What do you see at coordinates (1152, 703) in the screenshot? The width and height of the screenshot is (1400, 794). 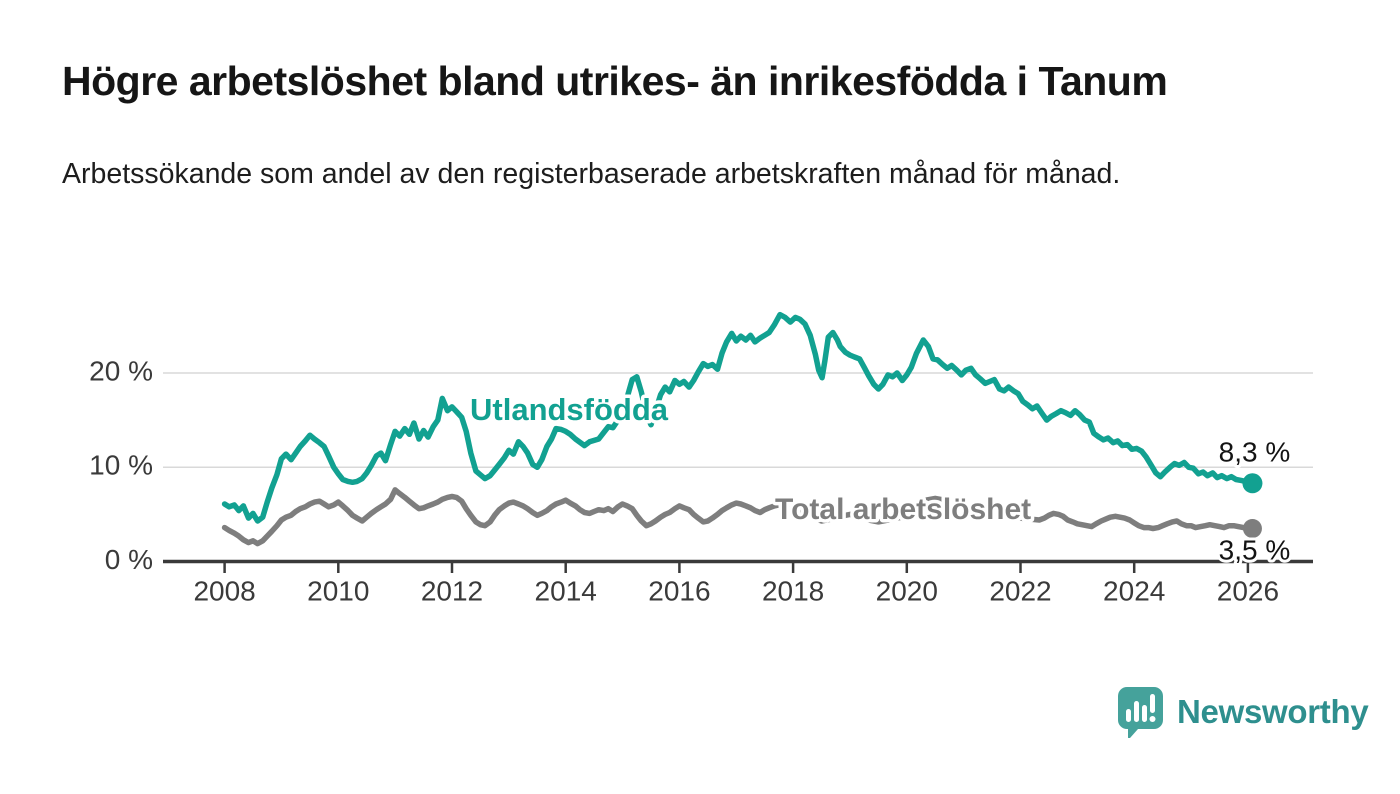 I see `exclamation-bar` at bounding box center [1152, 703].